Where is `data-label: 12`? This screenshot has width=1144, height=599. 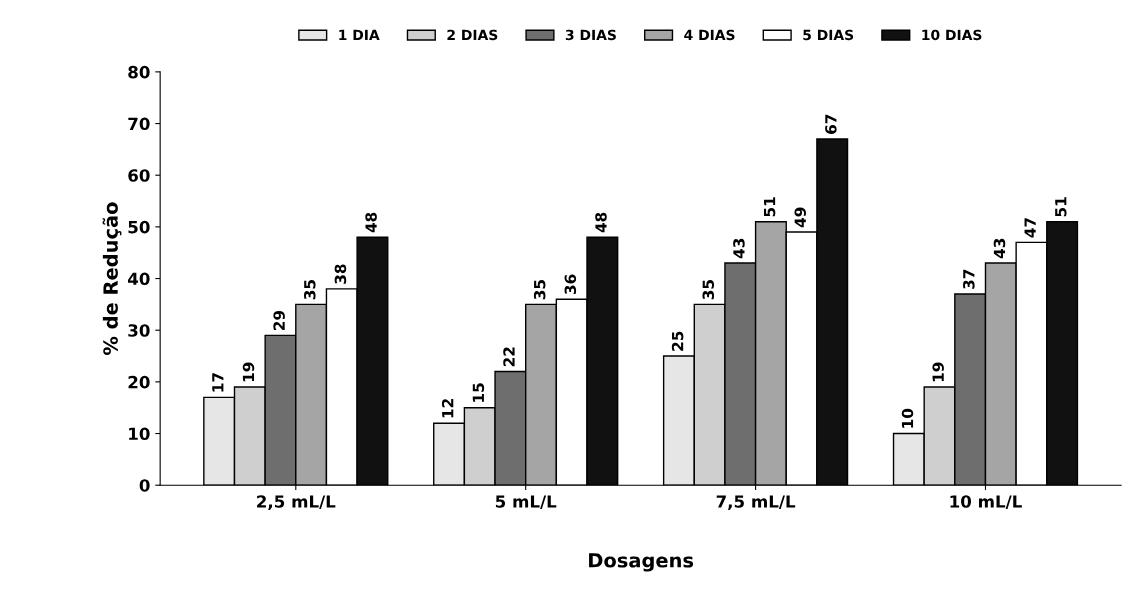 data-label: 12 is located at coordinates (447, 408).